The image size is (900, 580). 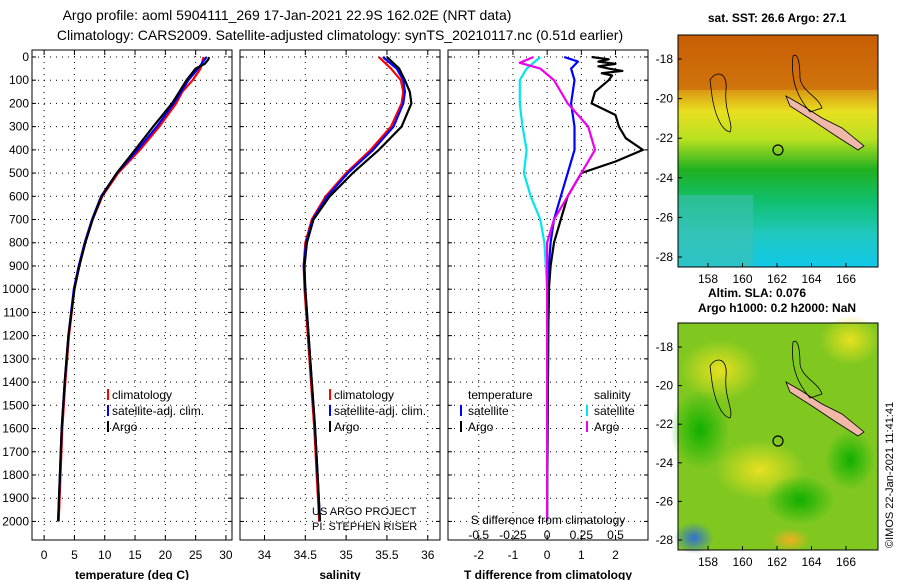 I want to click on legend-label-t-argo: Argo, so click(x=481, y=427).